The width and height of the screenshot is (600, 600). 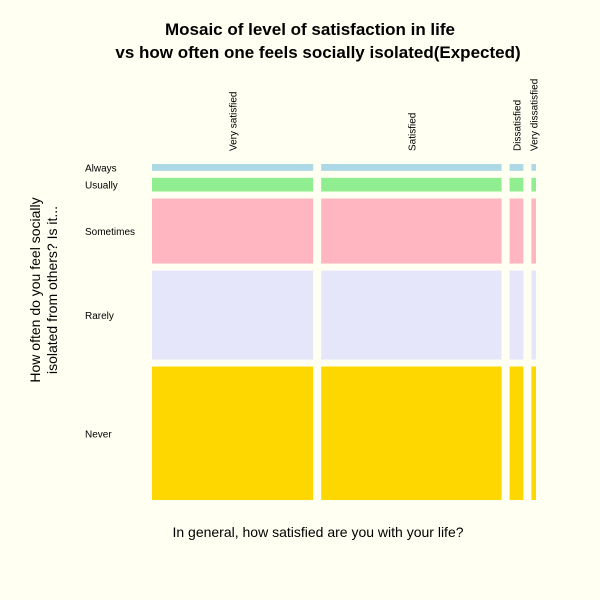 What do you see at coordinates (101, 186) in the screenshot?
I see `row-label-1: Usually` at bounding box center [101, 186].